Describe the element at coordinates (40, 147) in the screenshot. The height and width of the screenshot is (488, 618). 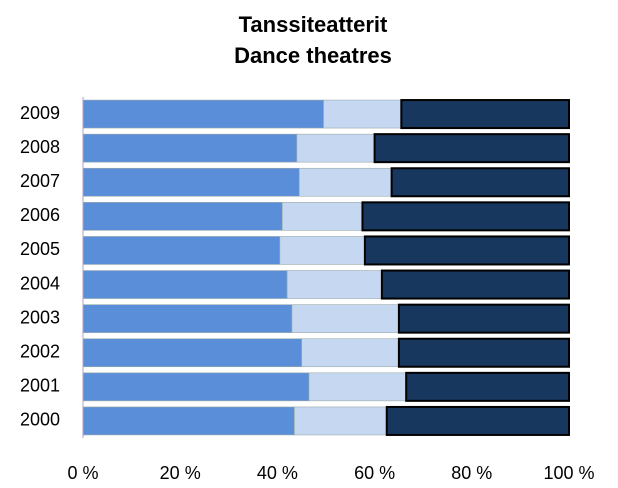
I see `y-tick-label: 2008` at that location.